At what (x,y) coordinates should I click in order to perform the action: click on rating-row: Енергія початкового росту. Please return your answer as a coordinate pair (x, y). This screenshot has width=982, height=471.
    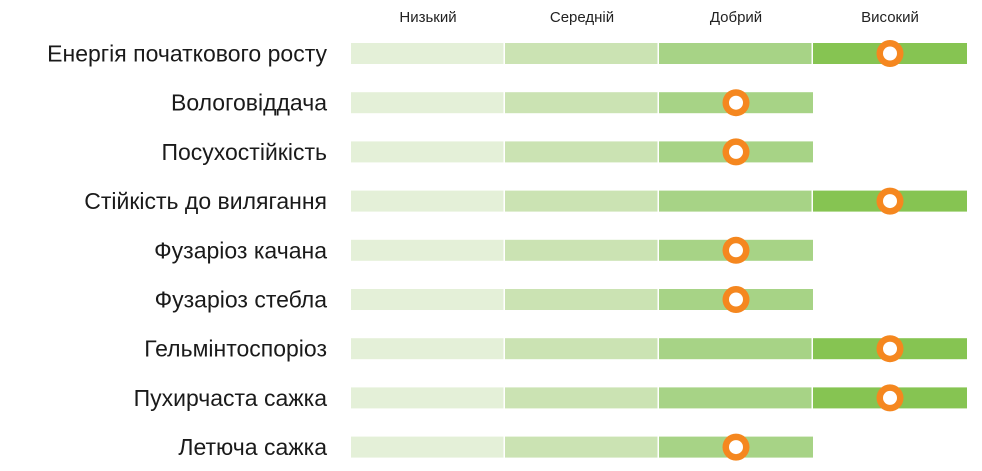
    Looking at the image, I should click on (507, 53).